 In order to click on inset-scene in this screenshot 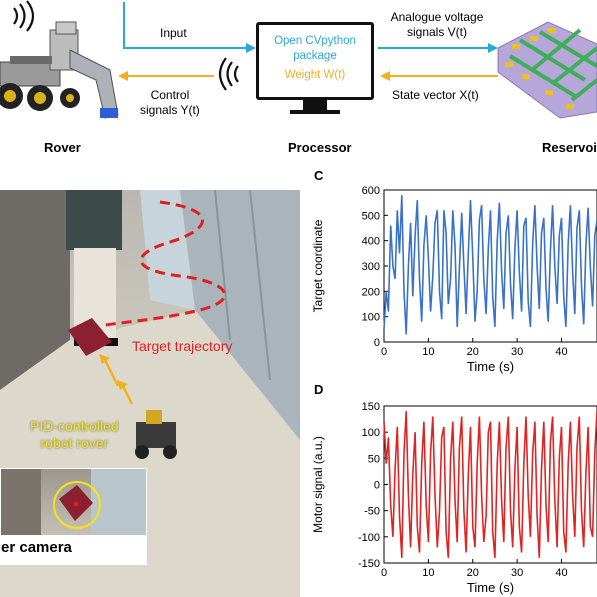, I will do `click(73, 516)`.